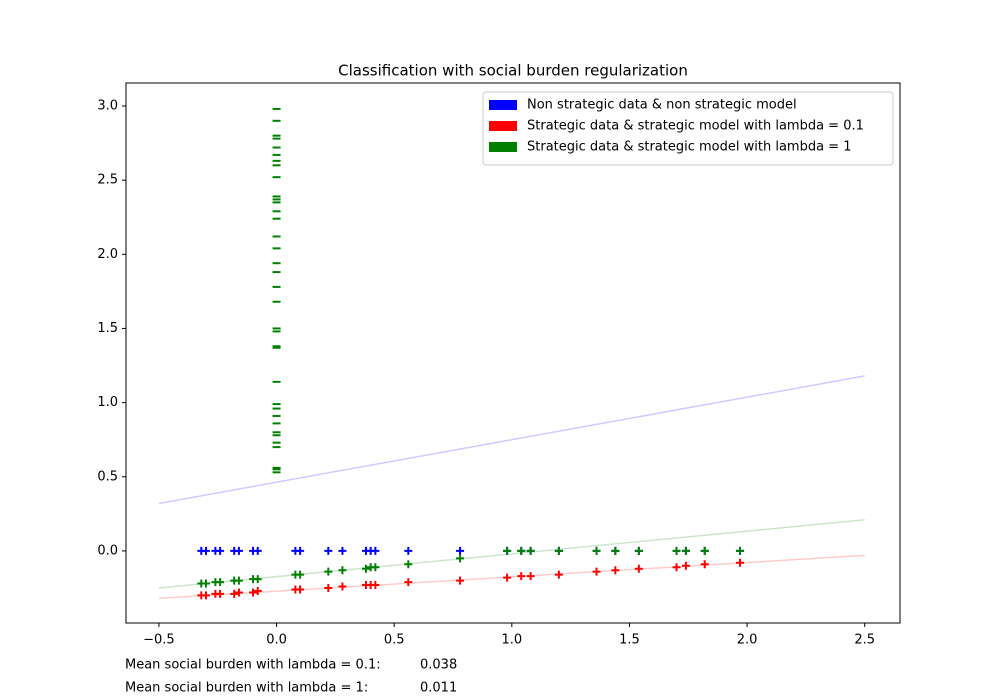 The height and width of the screenshot is (700, 1000). What do you see at coordinates (159, 640) in the screenshot?
I see `x-tick-label: −0.5` at bounding box center [159, 640].